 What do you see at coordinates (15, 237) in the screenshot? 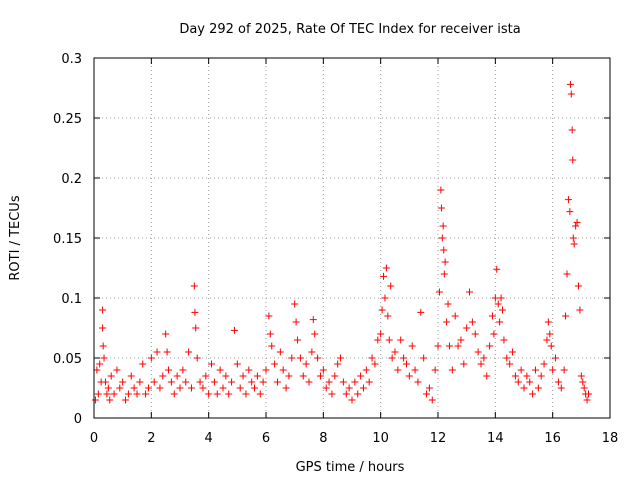
I see `y-axis-label: ROTI / TECUs` at bounding box center [15, 237].